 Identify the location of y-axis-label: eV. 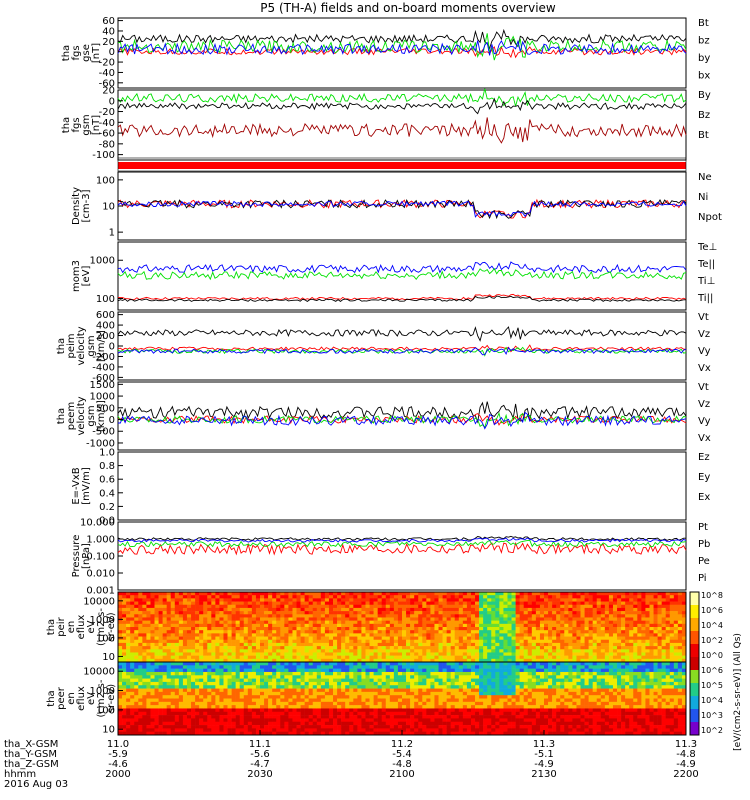
(91, 626).